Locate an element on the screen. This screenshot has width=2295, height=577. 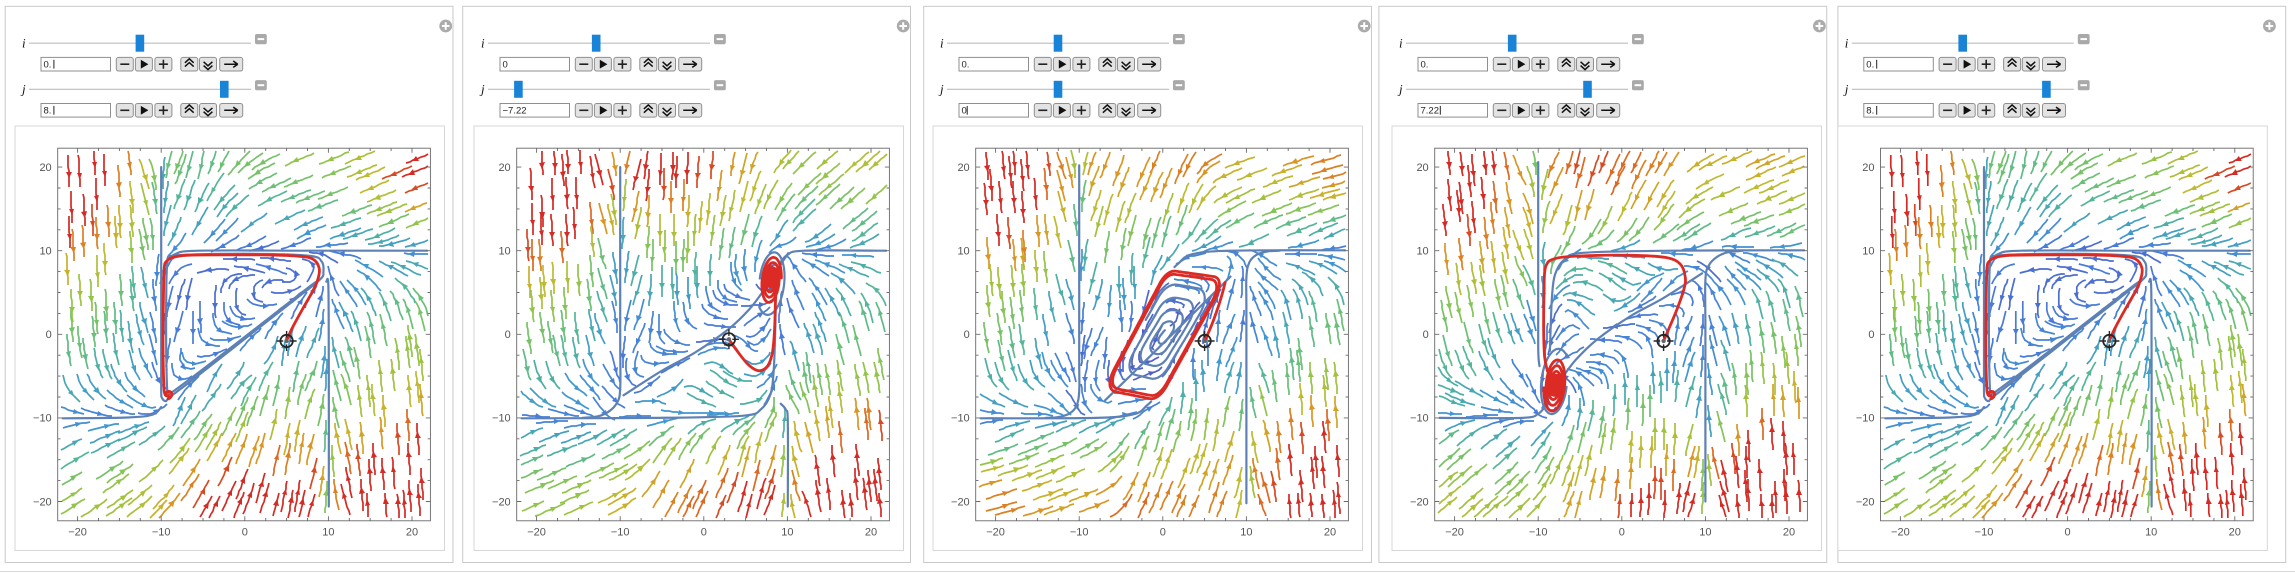
svg-text: −7.22 is located at coordinates (515, 111).